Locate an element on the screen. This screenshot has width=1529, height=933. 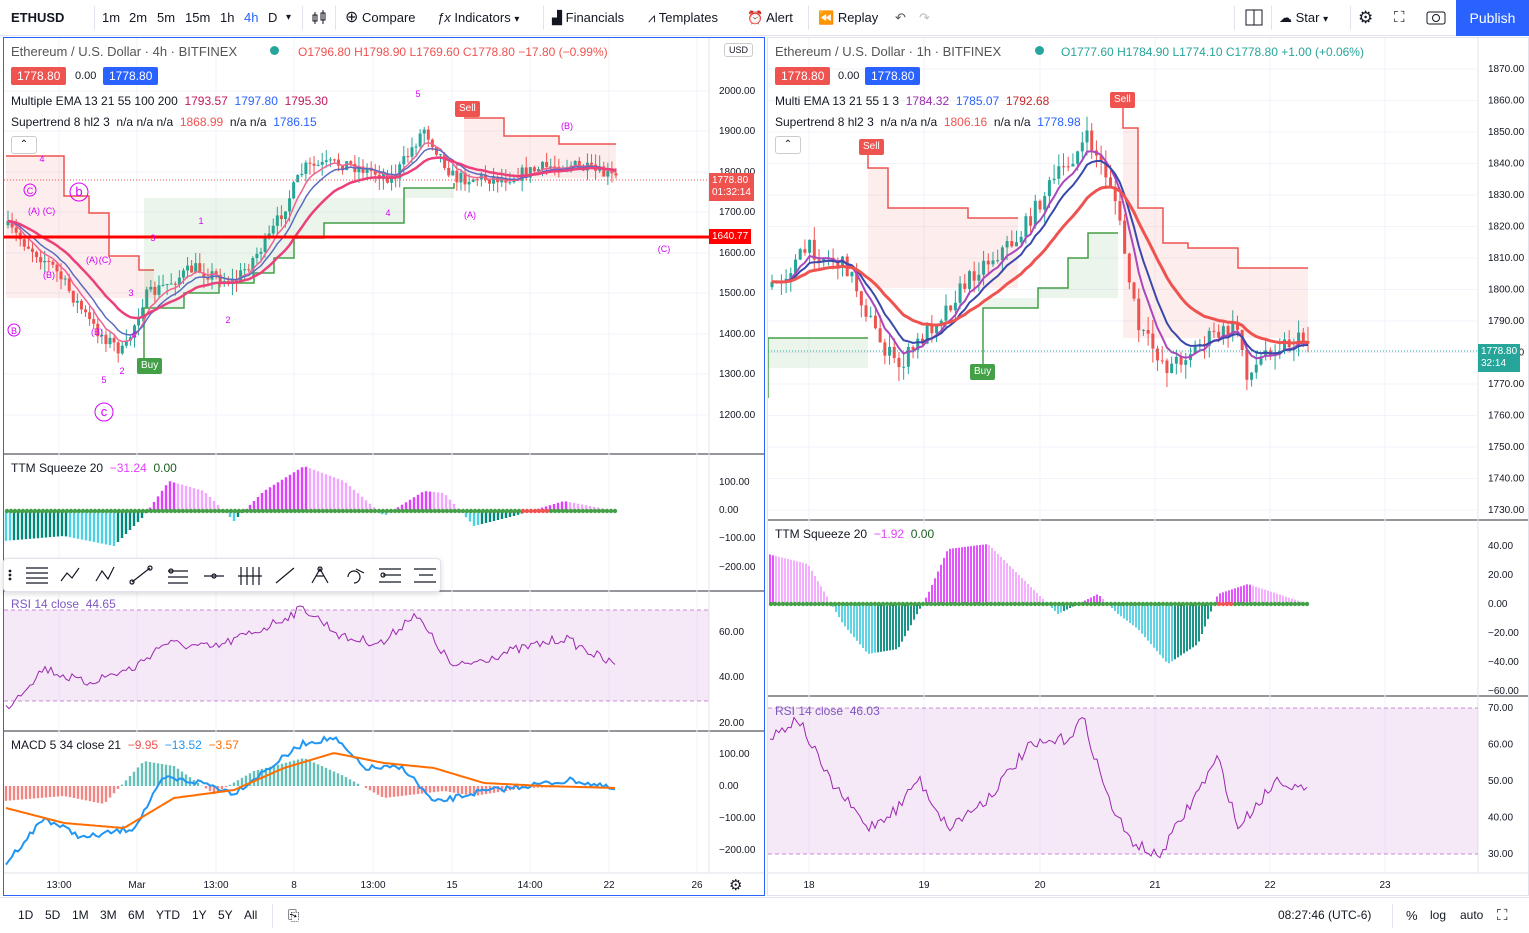
range-3m: 3M is located at coordinates (108, 915).